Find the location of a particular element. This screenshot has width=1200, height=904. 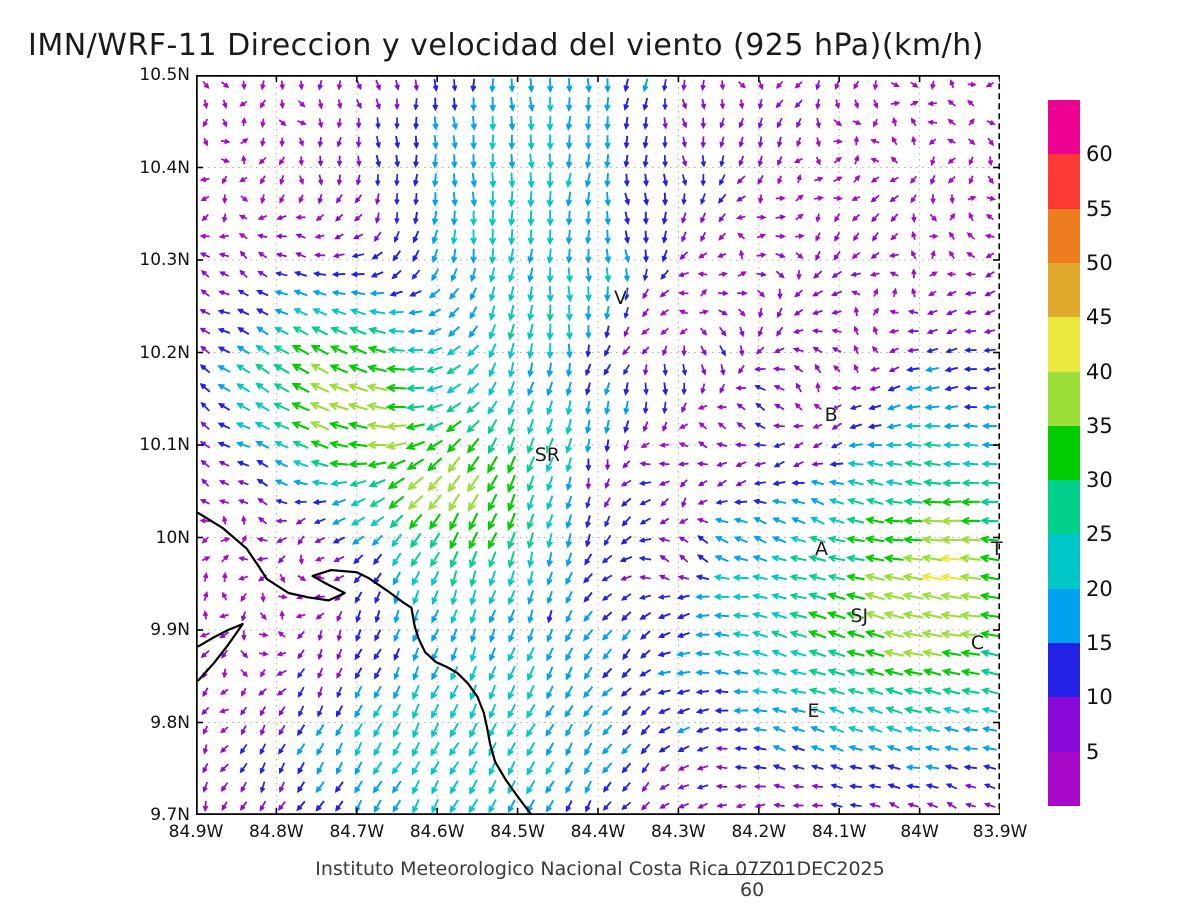

station-label-e: E is located at coordinates (813, 711).